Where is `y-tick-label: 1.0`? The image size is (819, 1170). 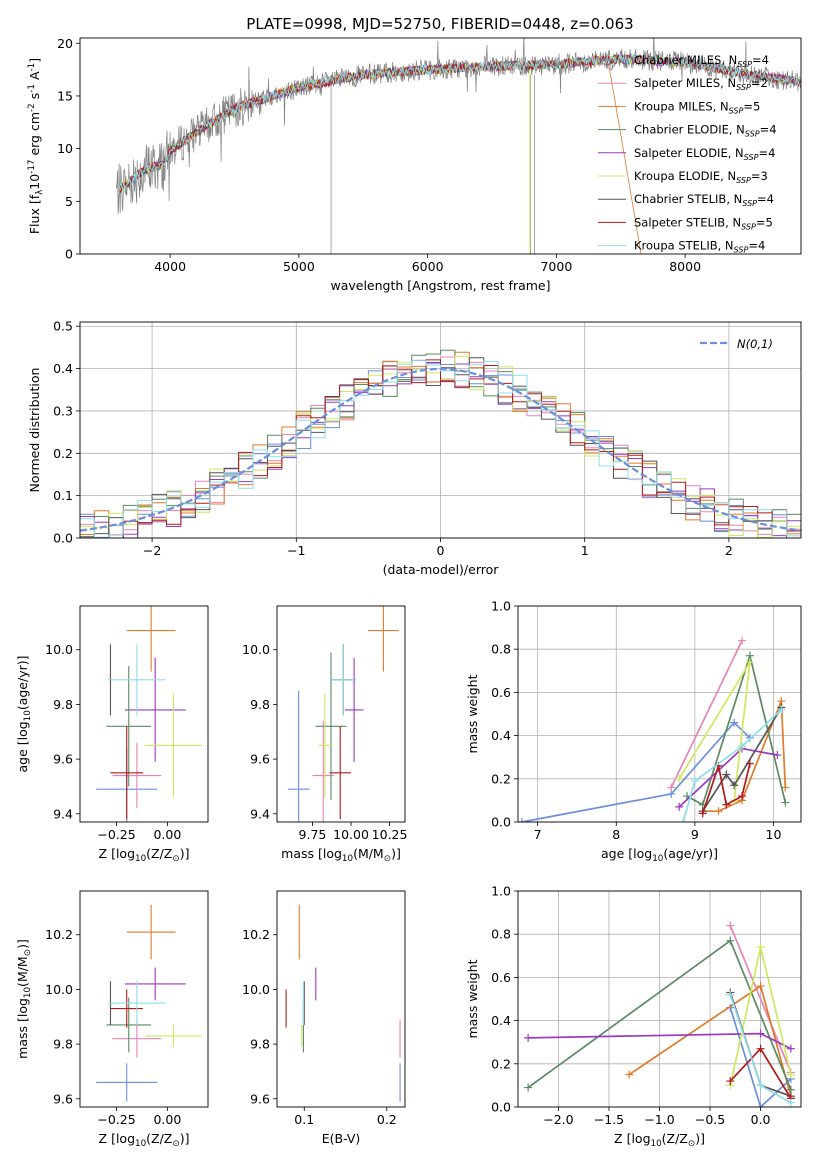
y-tick-label: 1.0 is located at coordinates (501, 606).